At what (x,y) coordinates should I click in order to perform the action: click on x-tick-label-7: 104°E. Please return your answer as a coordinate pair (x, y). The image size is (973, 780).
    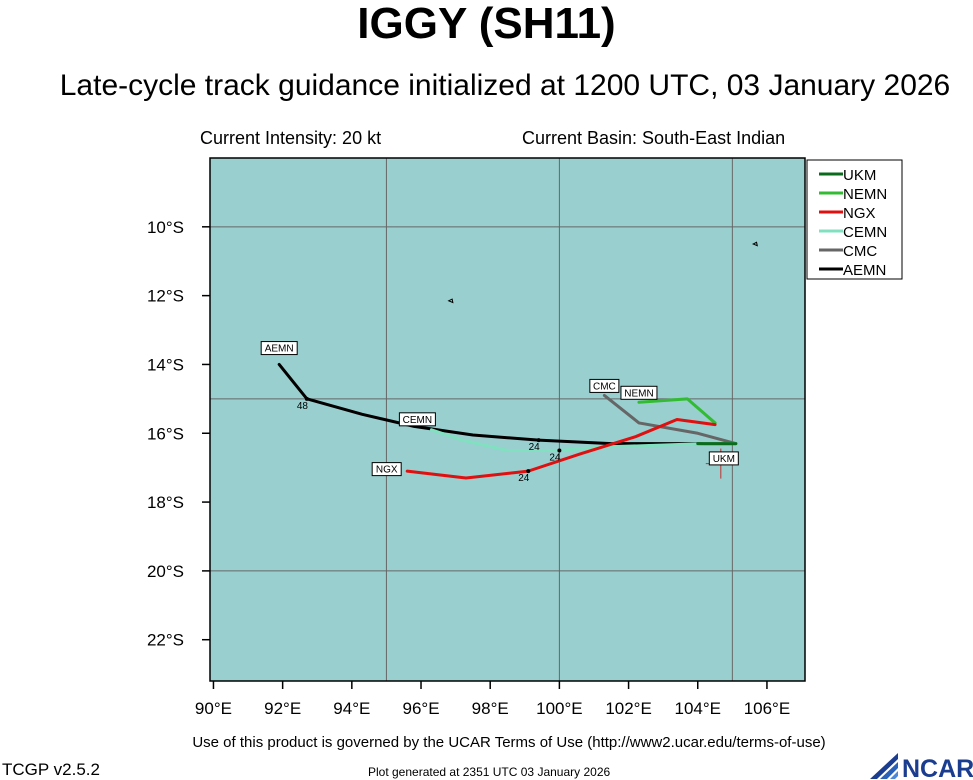
    Looking at the image, I should click on (698, 708).